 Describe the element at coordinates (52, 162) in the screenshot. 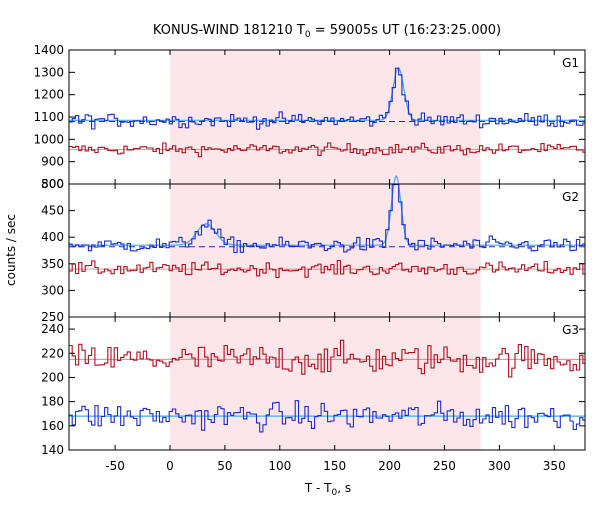

I see `y-tick-label: 900` at that location.